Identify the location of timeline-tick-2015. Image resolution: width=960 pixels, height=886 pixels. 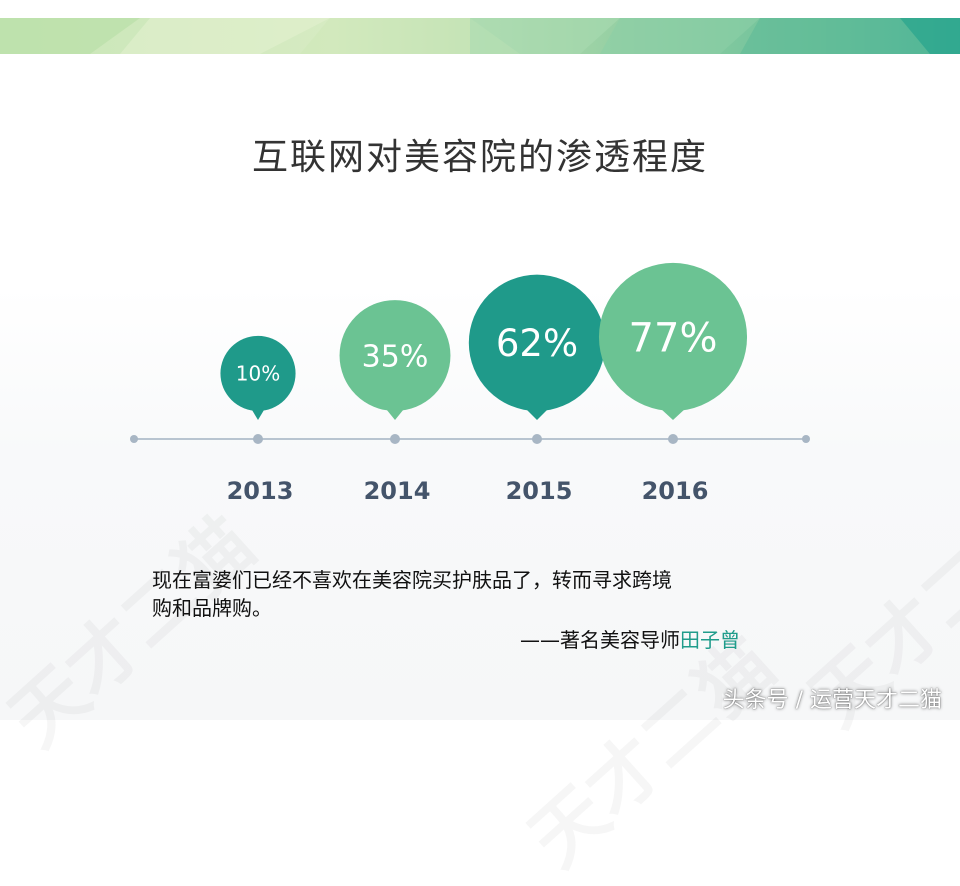
(537, 439).